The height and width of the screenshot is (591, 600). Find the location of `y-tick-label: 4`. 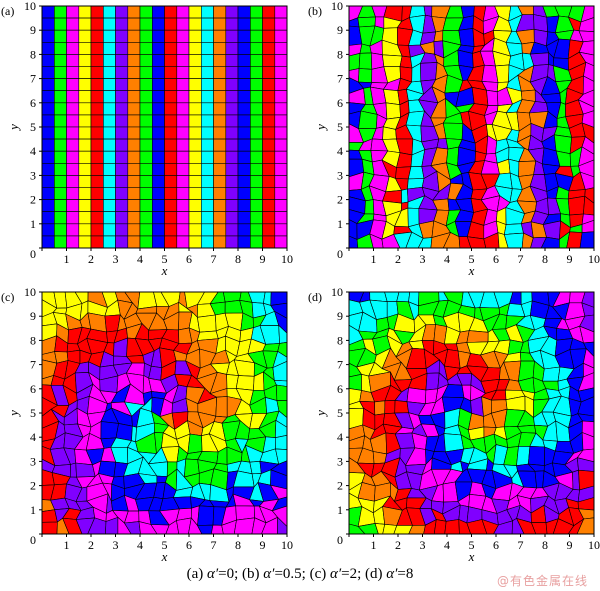

y-tick-label: 4 is located at coordinates (33, 151).